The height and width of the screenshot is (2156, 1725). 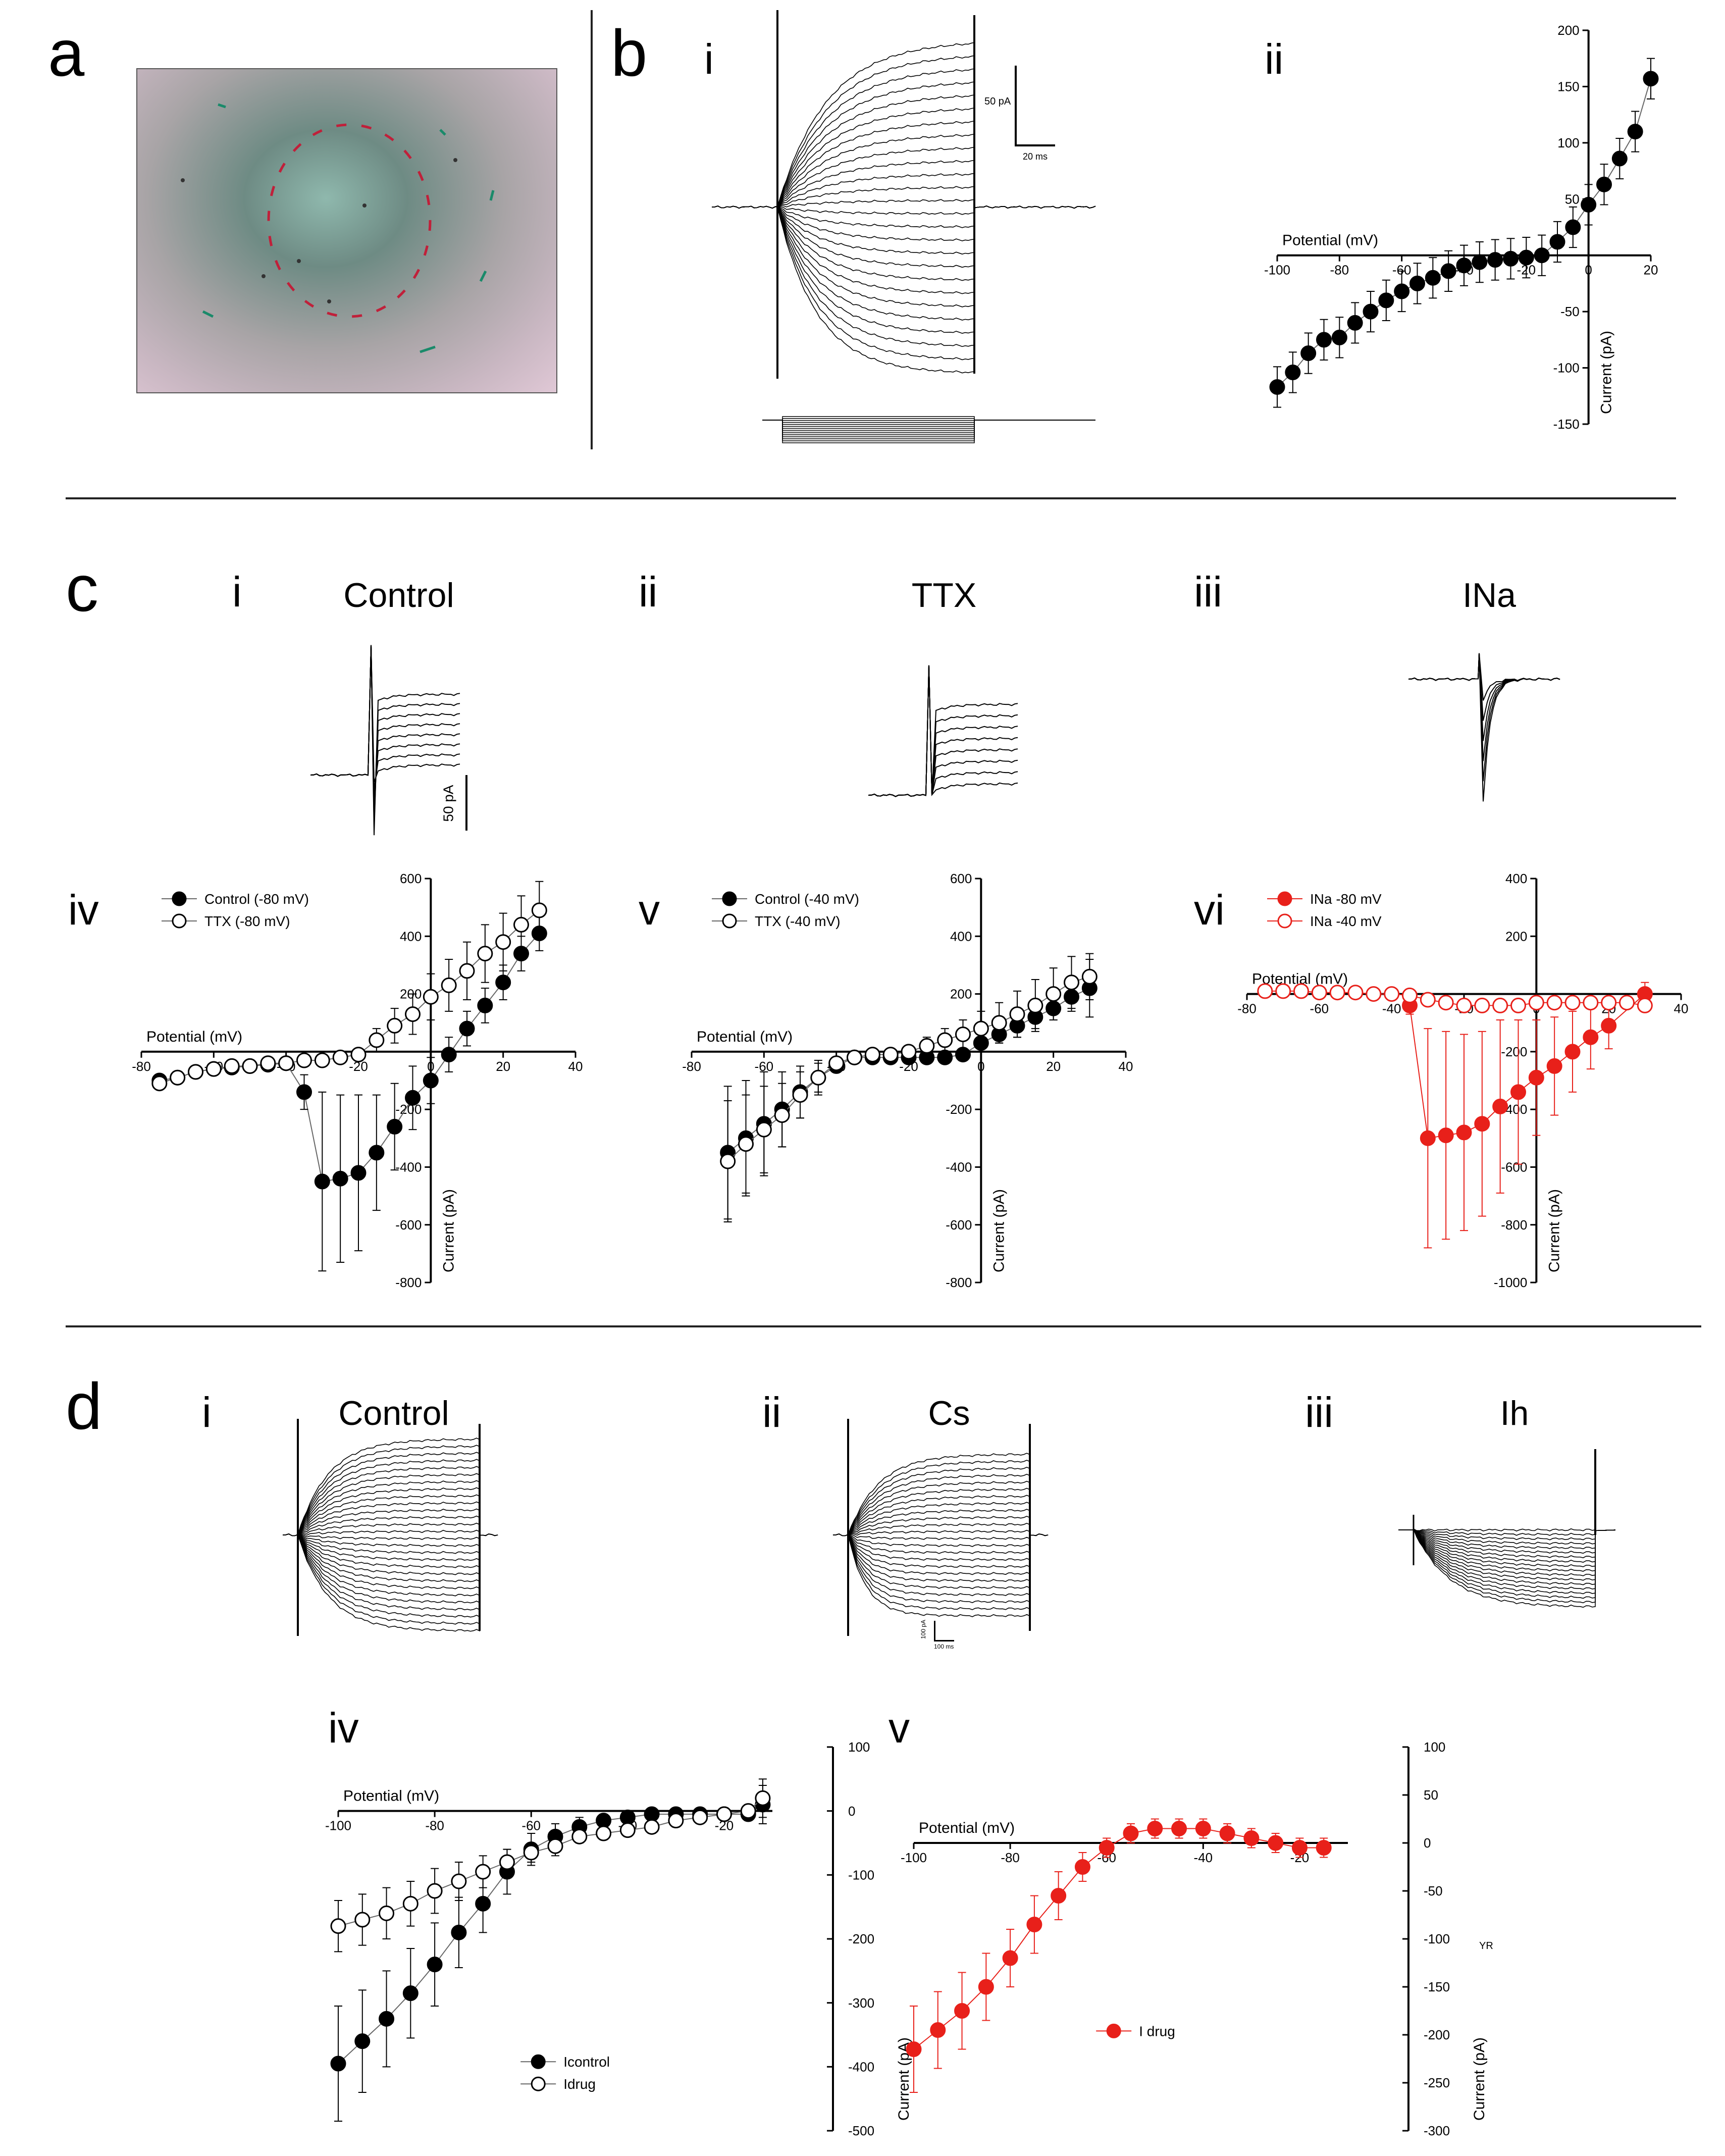 What do you see at coordinates (586, 2062) in the screenshot?
I see `d-iv-legend-label: Icontrol` at bounding box center [586, 2062].